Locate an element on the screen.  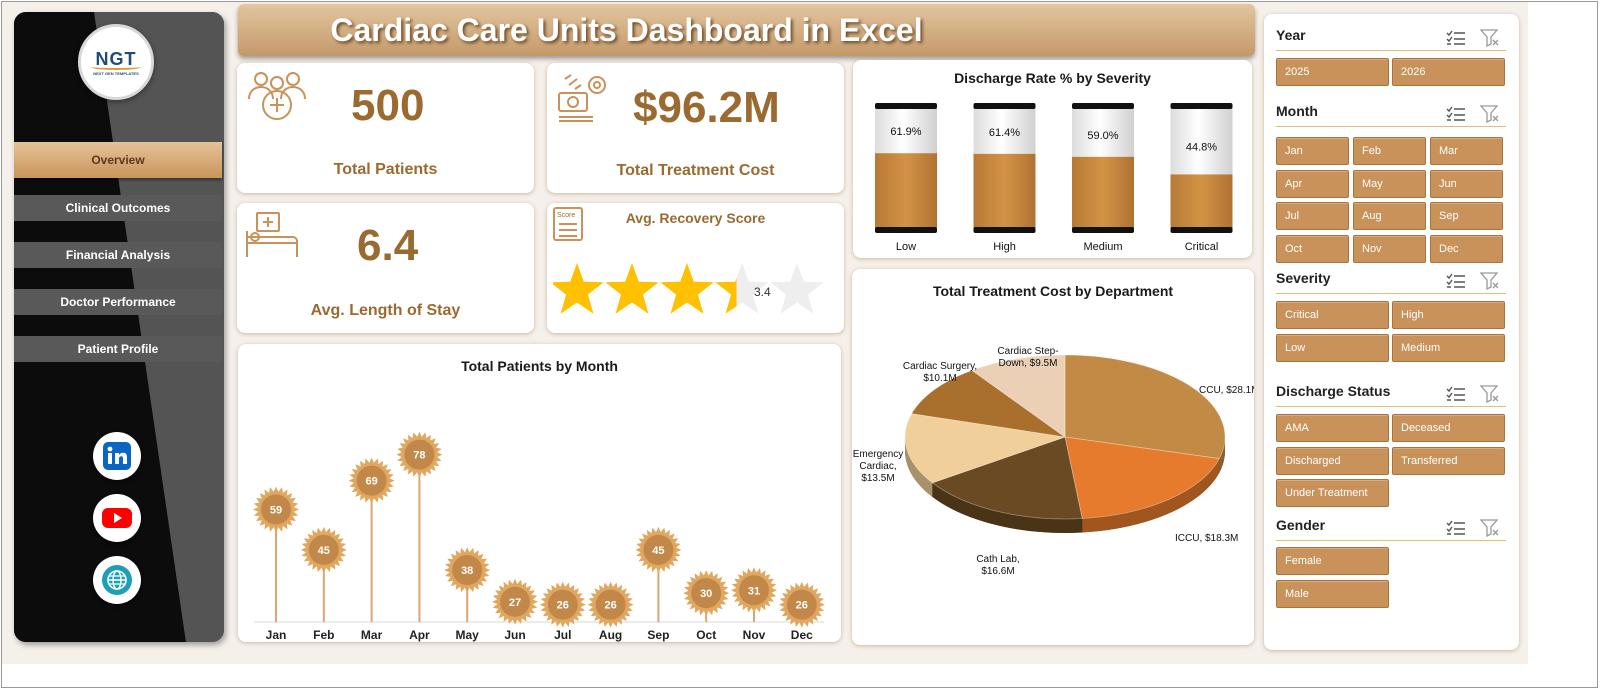
kpi-card-total-patients: 500 Total Patients is located at coordinates (385, 128).